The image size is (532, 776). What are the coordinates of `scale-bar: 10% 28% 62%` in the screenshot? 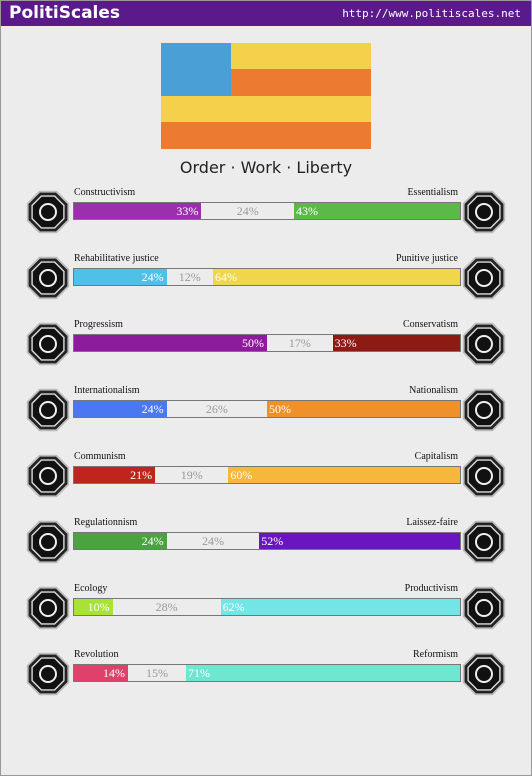 It's located at (267, 607).